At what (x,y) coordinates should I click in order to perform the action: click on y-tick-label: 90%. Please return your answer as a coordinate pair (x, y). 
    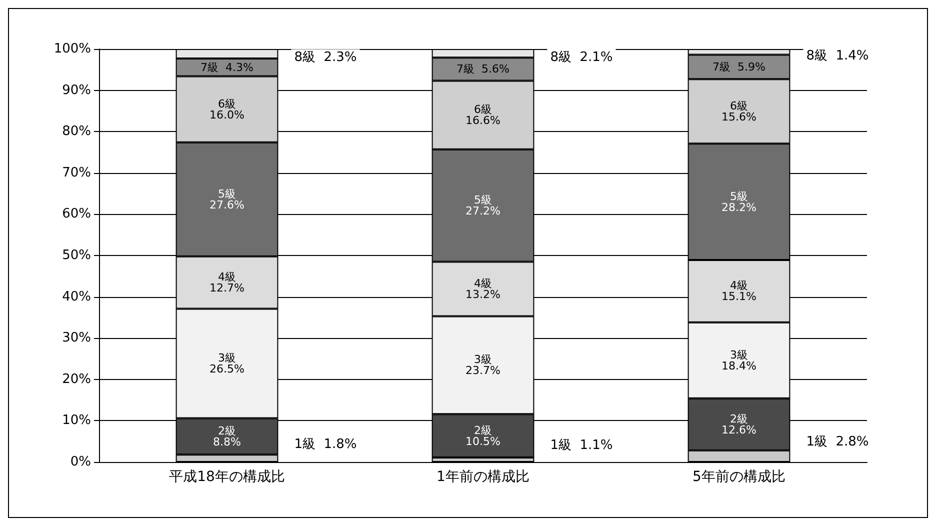
    Looking at the image, I should click on (76, 90).